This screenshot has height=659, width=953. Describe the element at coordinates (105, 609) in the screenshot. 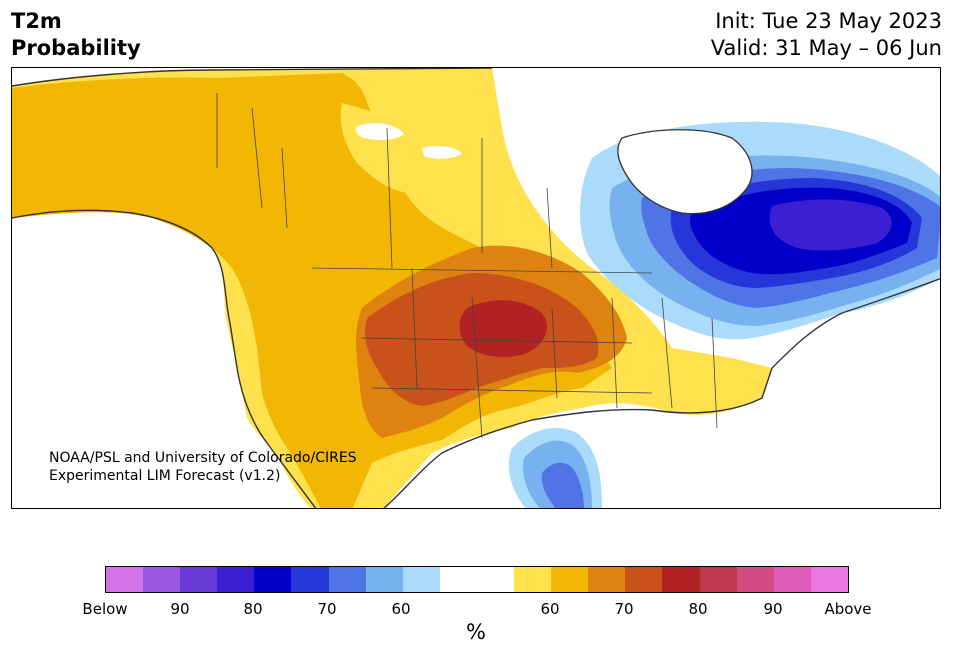

I see `colorbar-tick-label: Below` at that location.